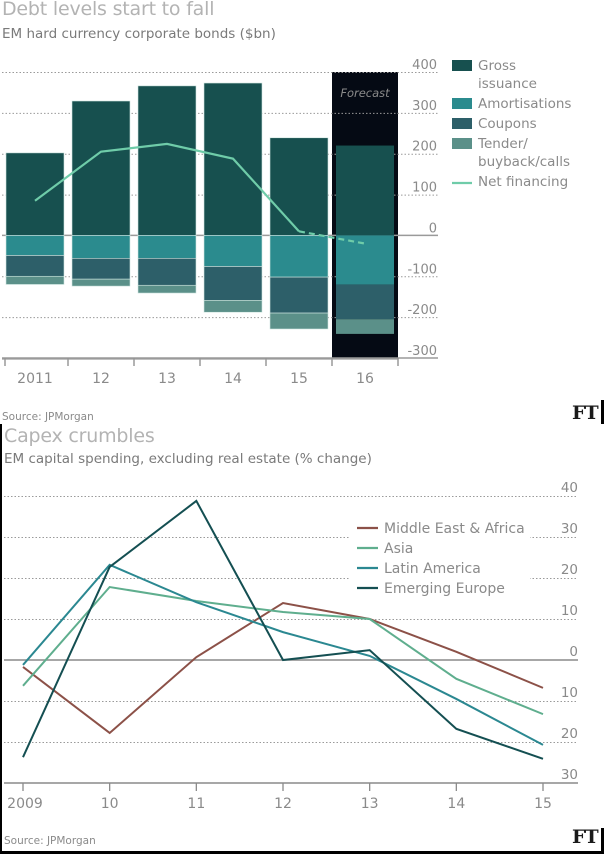 The width and height of the screenshot is (604, 854). Describe the element at coordinates (502, 144) in the screenshot. I see `legend-label: Tender/` at that location.